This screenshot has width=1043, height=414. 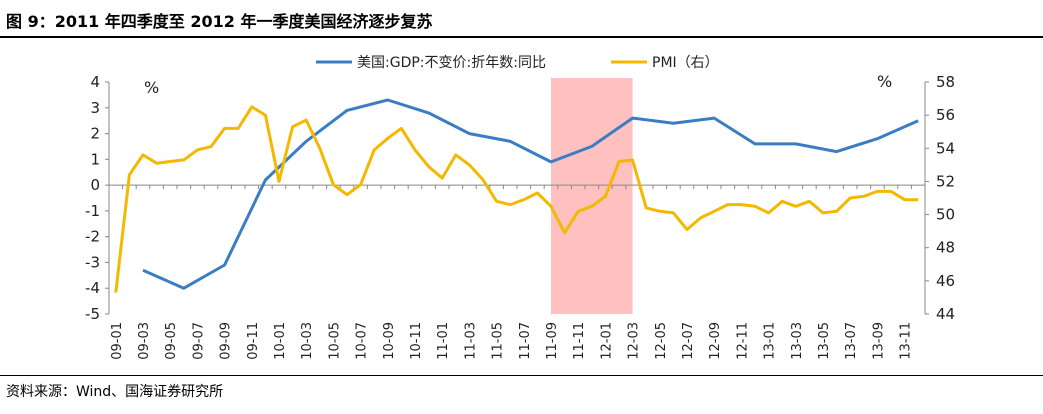 I want to click on x-tick-label: 09-05, so click(x=171, y=341).